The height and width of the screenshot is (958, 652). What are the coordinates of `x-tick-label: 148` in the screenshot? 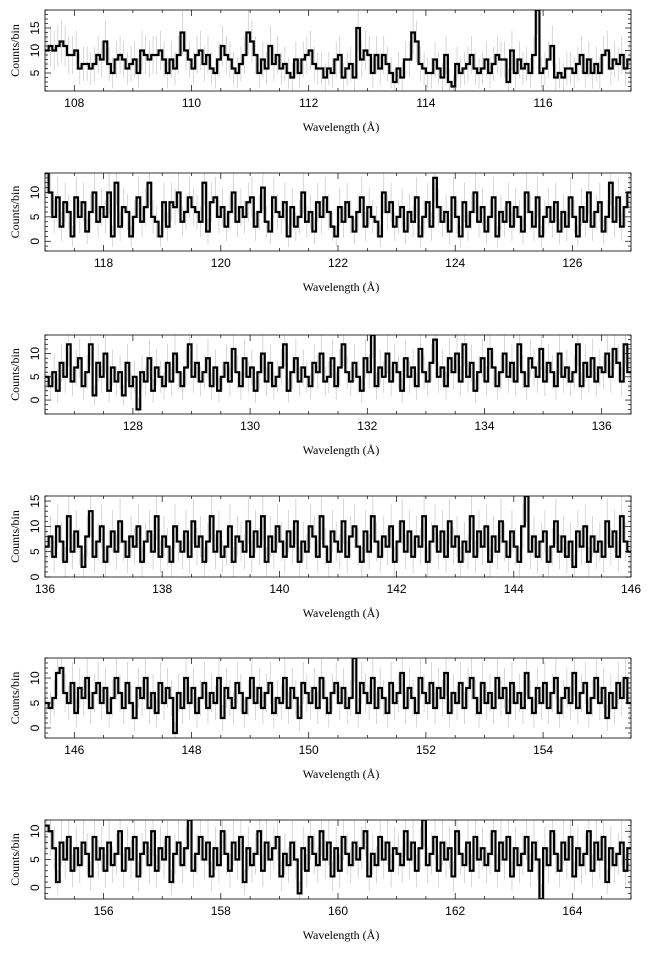 It's located at (191, 750).